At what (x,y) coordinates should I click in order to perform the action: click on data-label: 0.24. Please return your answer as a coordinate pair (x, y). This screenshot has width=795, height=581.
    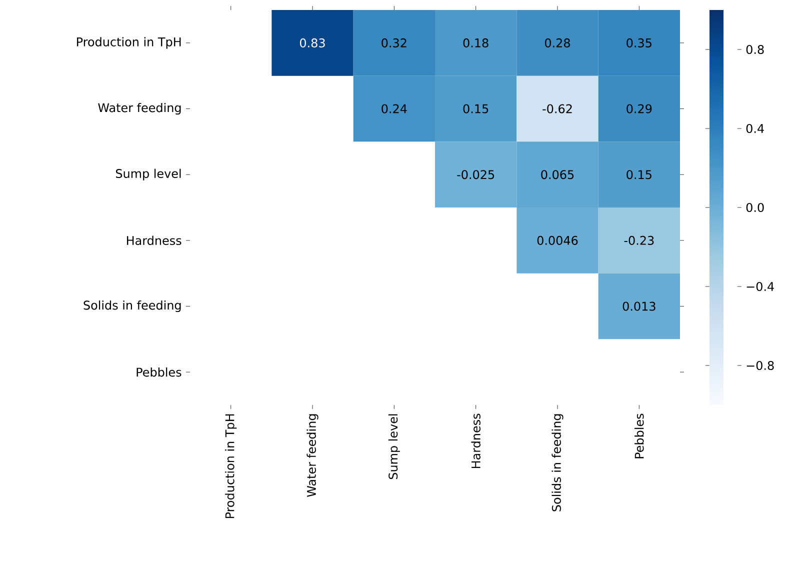
    Looking at the image, I should click on (394, 109).